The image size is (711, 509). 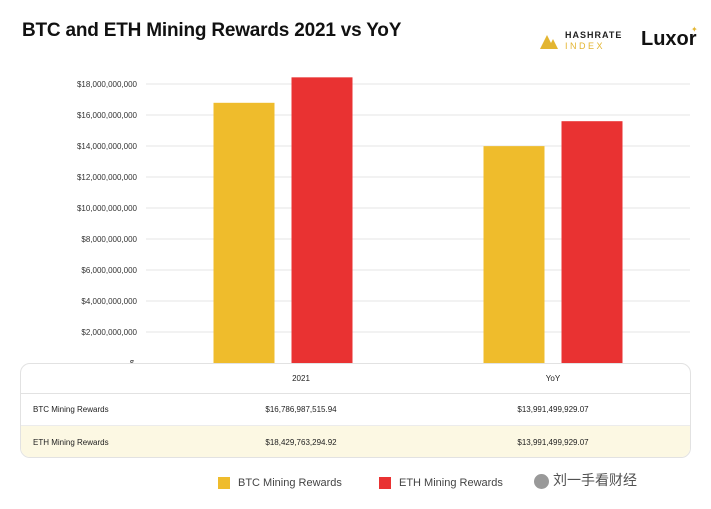 I want to click on watermark: 刘一手看财经, so click(x=585, y=480).